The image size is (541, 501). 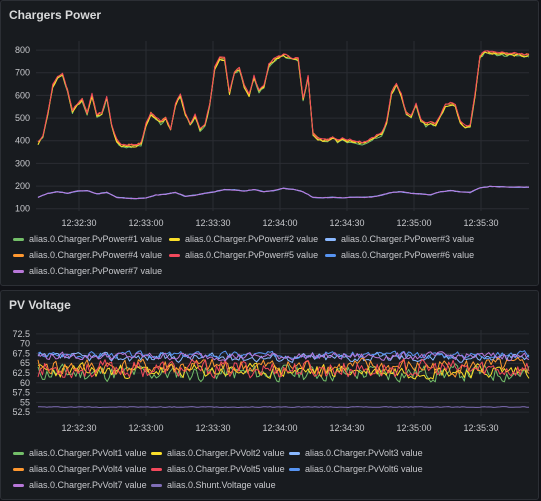 What do you see at coordinates (88, 453) in the screenshot?
I see `voltage-legend-label: alias.0.Charger.PvVolt1 value` at bounding box center [88, 453].